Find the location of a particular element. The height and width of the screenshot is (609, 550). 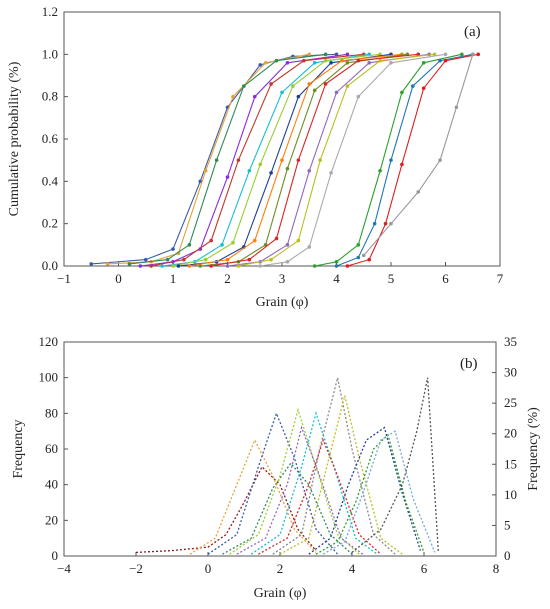

panel-a-label: (a) is located at coordinates (472, 32).